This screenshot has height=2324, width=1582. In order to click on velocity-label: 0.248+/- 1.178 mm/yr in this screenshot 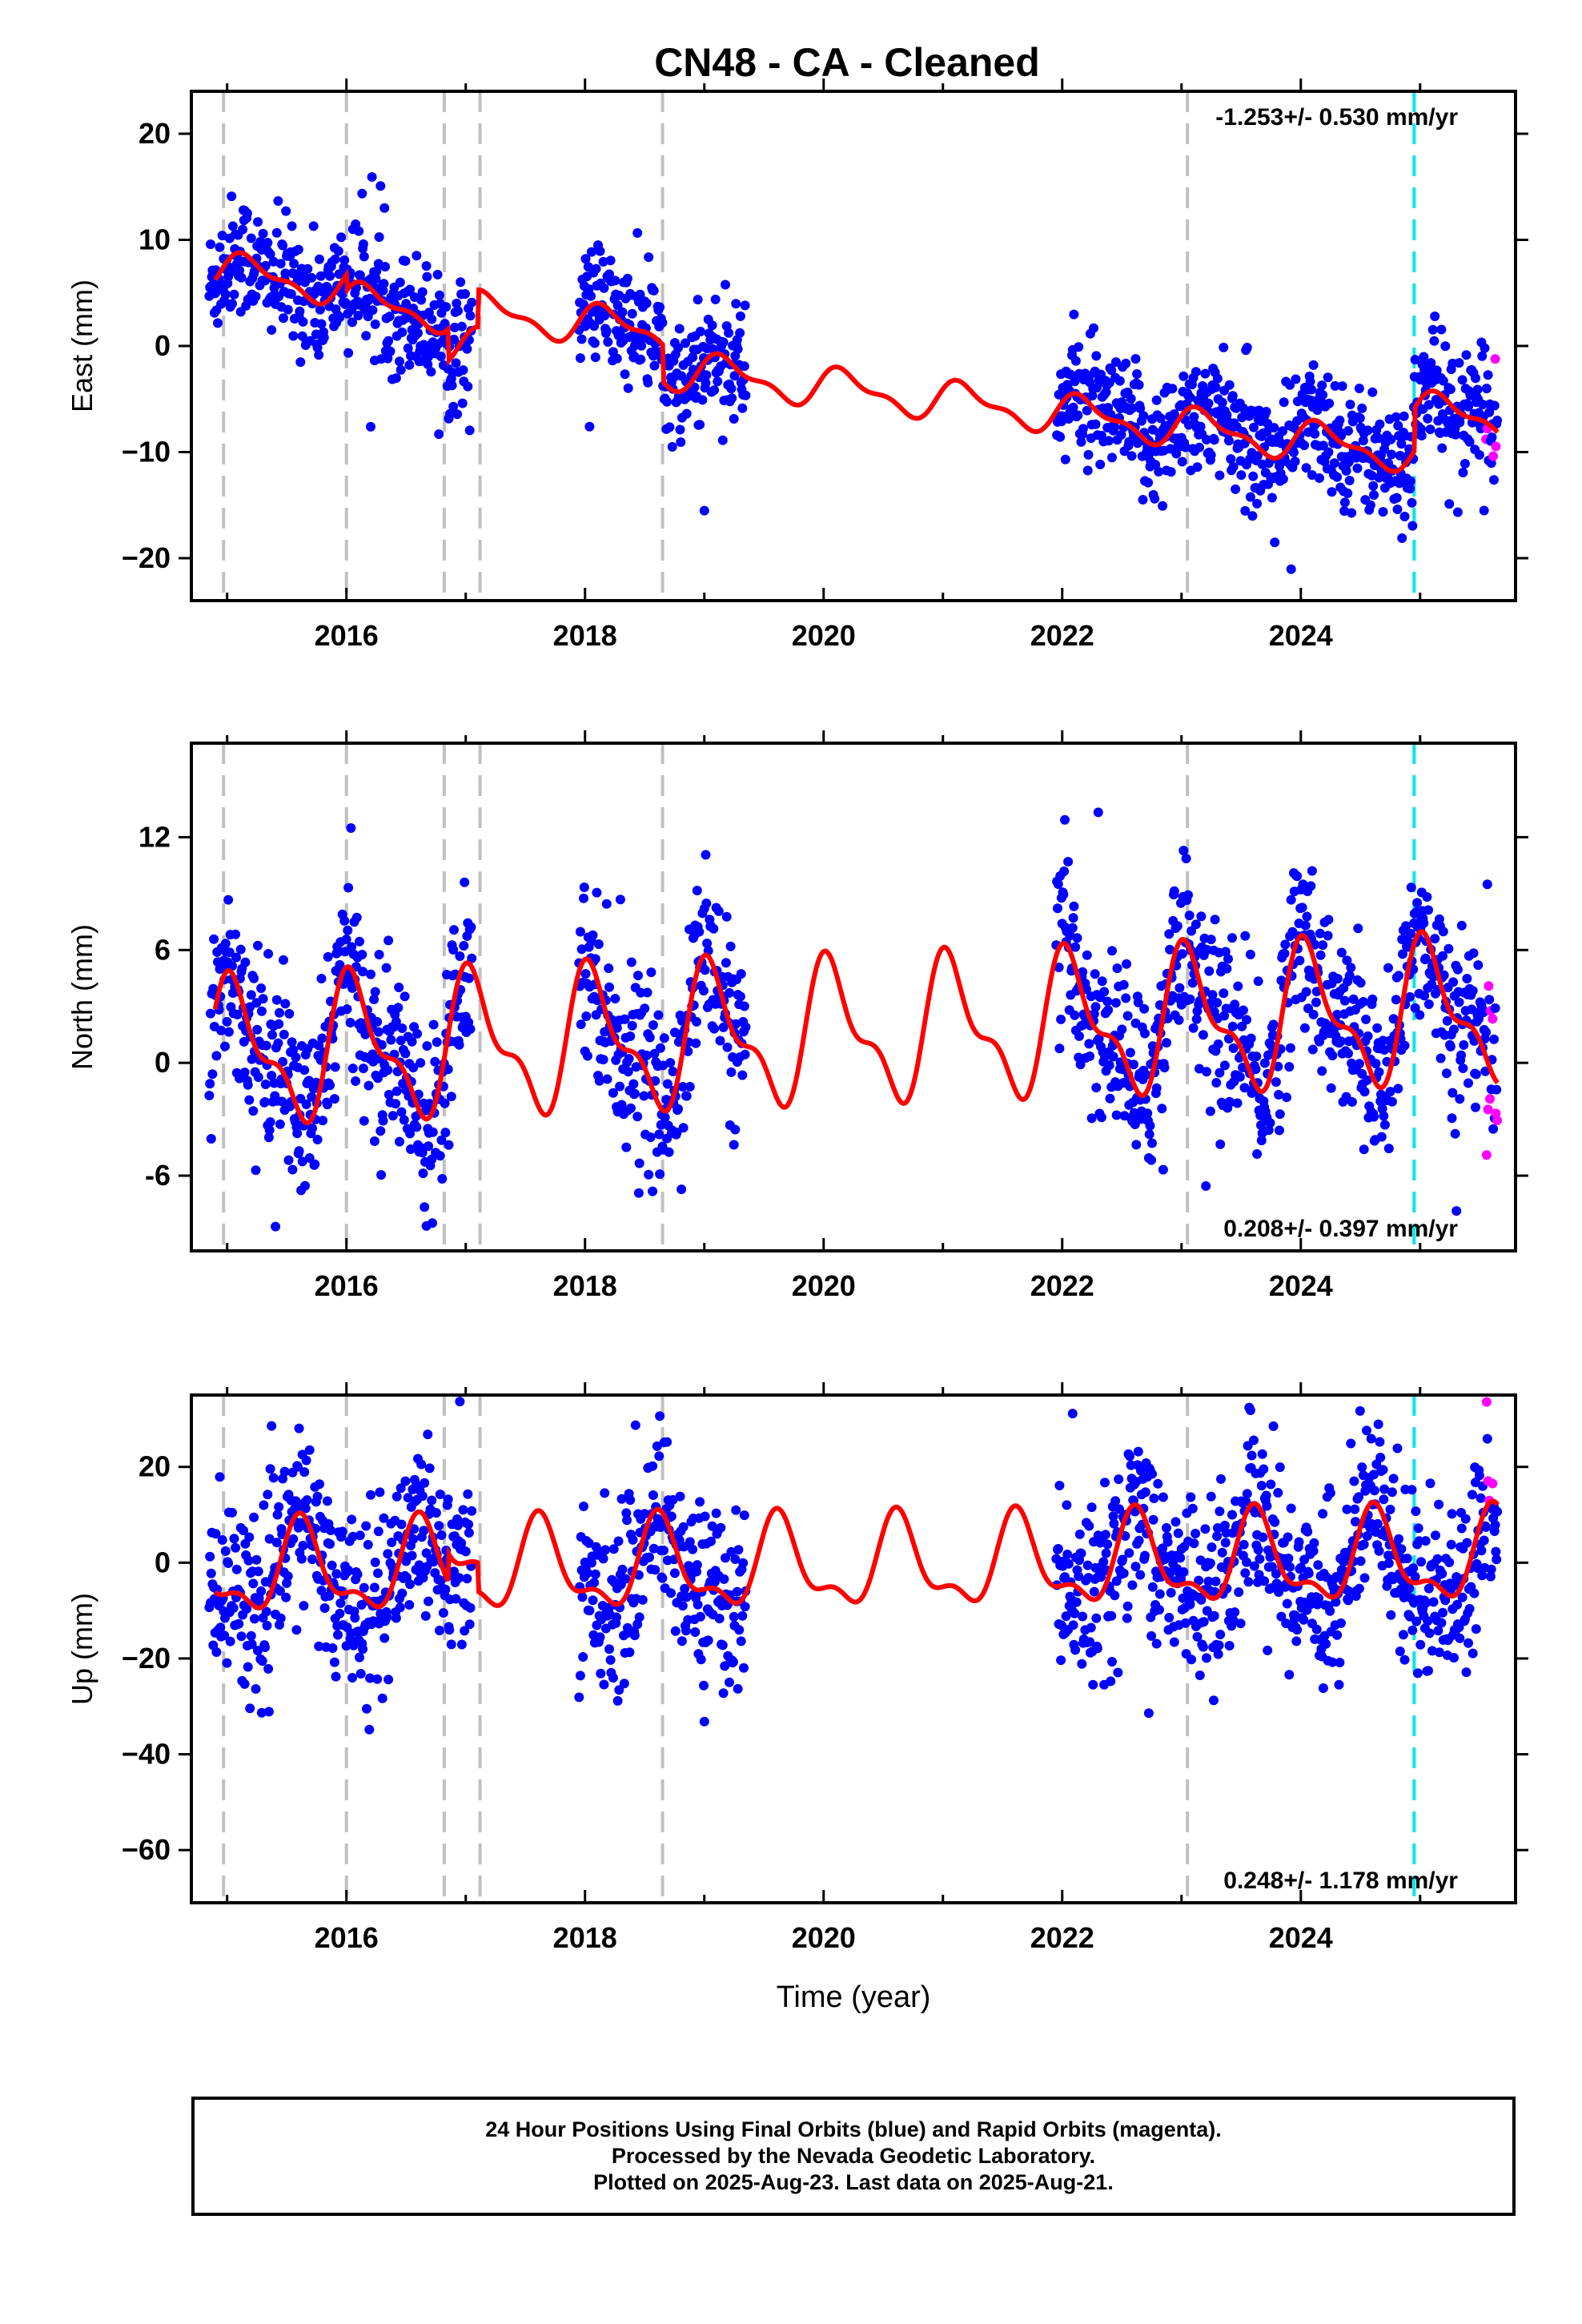, I will do `click(1340, 1881)`.